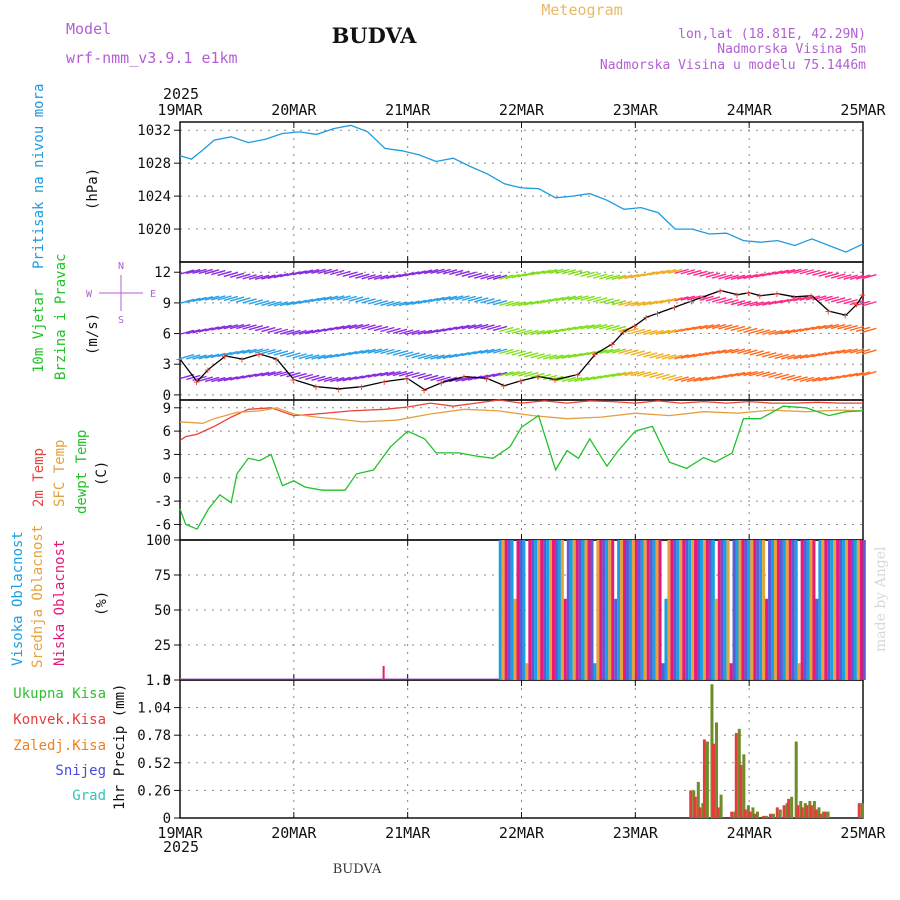  I want to click on y-tick-label: 9, so click(167, 304).